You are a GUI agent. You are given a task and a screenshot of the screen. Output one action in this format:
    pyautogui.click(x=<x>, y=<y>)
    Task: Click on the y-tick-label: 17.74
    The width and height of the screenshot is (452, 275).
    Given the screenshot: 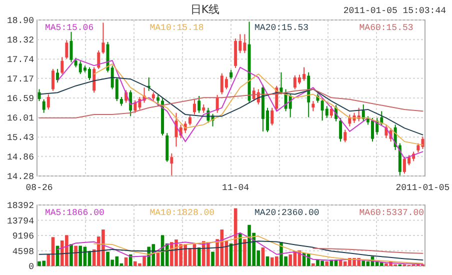 What is the action you would take?
    pyautogui.click(x=20, y=60)
    